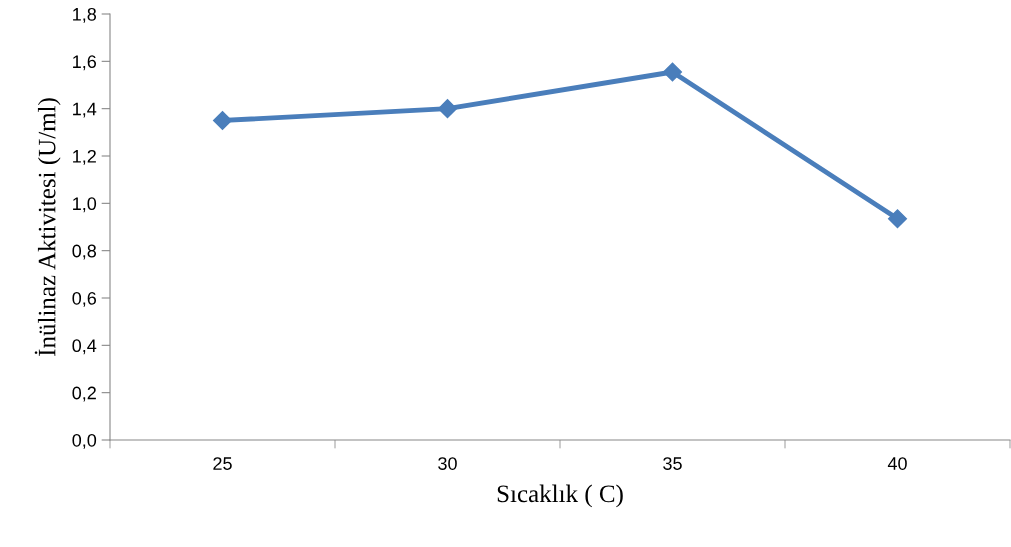 This screenshot has width=1011, height=547. What do you see at coordinates (85, 15) in the screenshot?
I see `y-tick-label: 1,8` at bounding box center [85, 15].